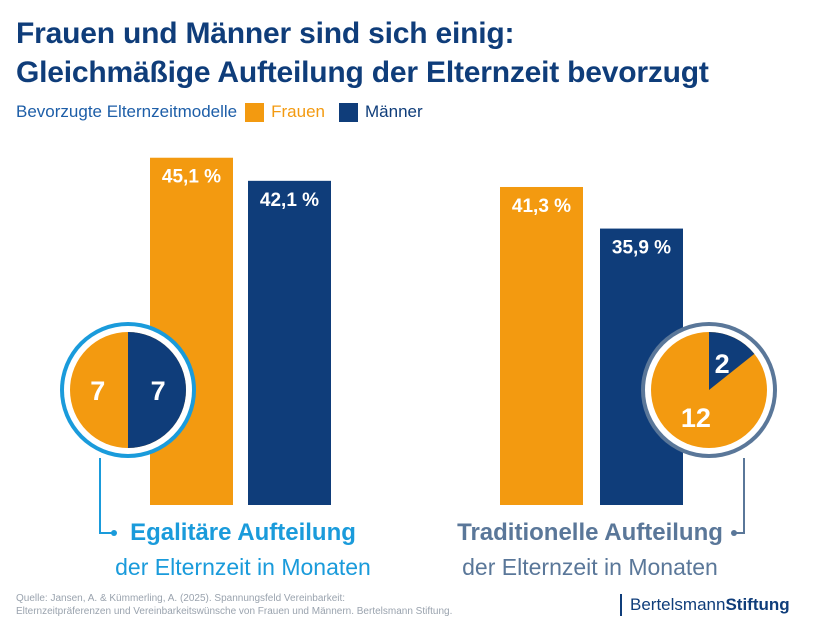  Describe the element at coordinates (394, 111) in the screenshot. I see `legend-item-maenner: Männer` at that location.